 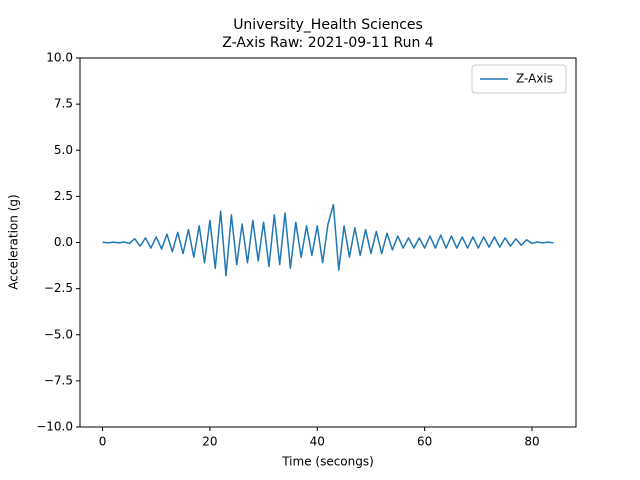 What do you see at coordinates (209, 442) in the screenshot?
I see `x-tick-label: 20` at bounding box center [209, 442].